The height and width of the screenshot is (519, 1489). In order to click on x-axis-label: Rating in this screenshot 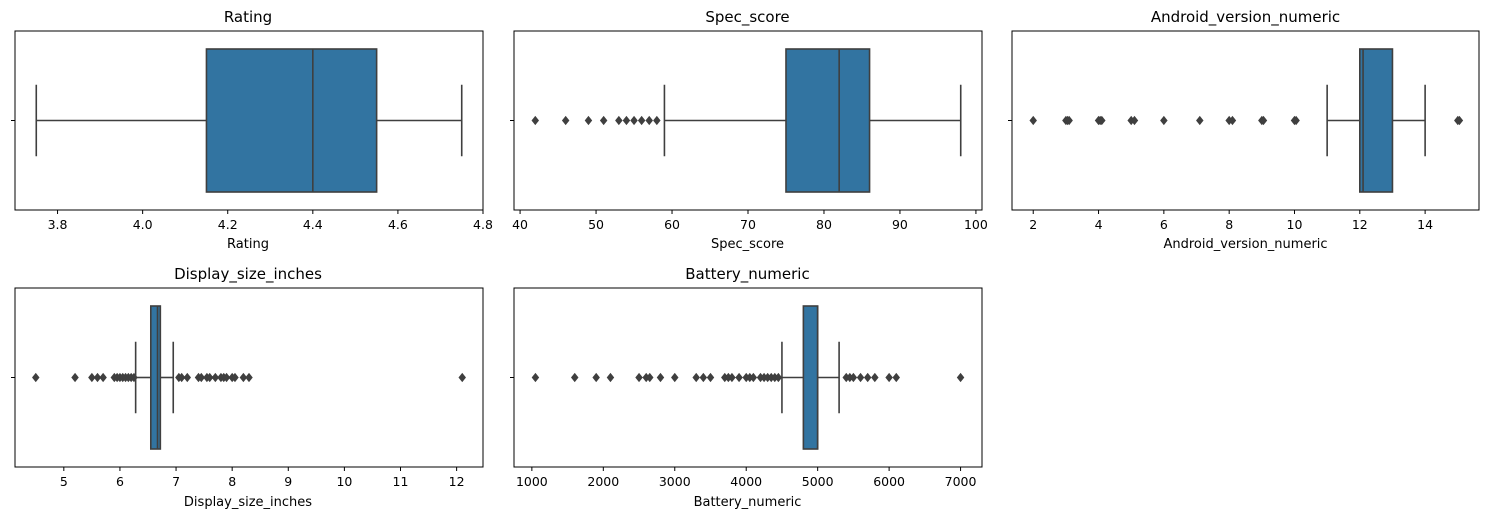, I will do `click(248, 244)`.